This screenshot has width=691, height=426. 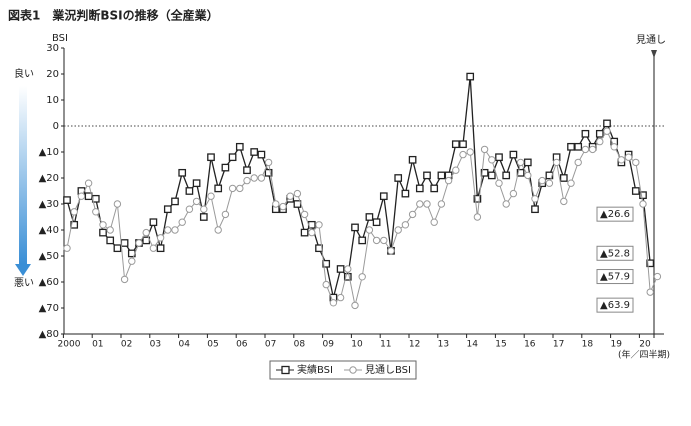 I want to click on y-tick-label: 10, so click(x=52, y=100).